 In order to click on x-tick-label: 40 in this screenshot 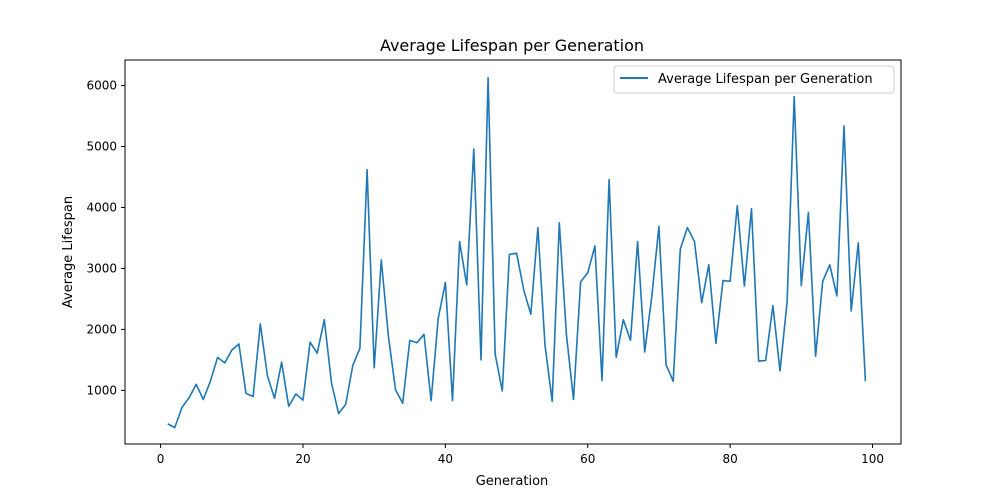, I will do `click(445, 459)`.